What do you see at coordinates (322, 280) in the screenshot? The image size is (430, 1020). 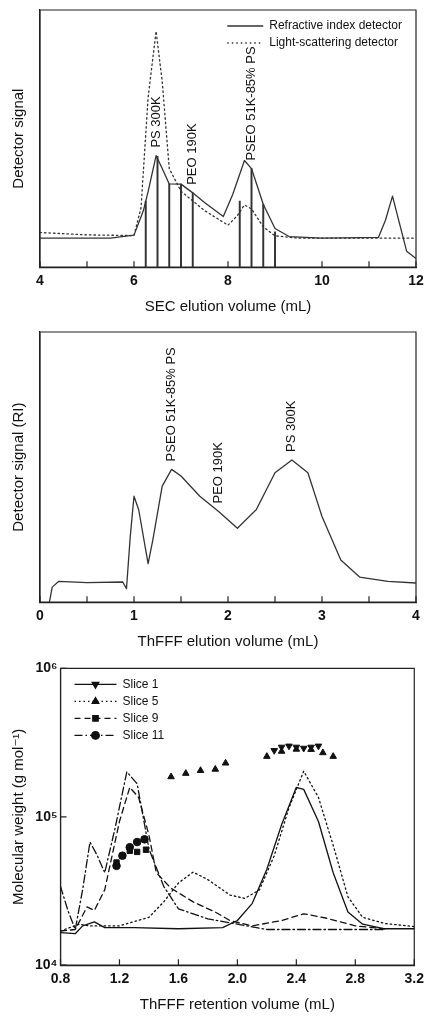 I see `x-tick-label: 10` at bounding box center [322, 280].